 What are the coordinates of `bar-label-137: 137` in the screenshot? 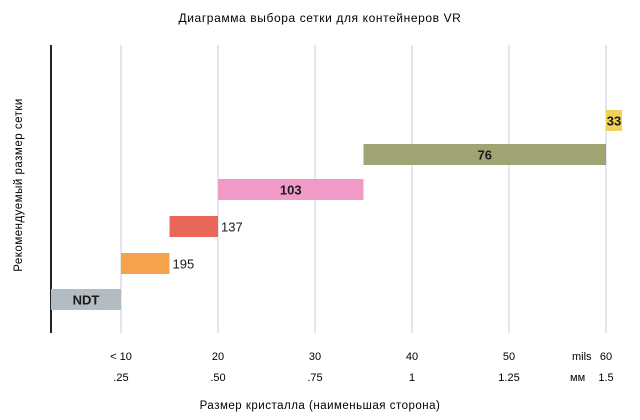 It's located at (232, 227).